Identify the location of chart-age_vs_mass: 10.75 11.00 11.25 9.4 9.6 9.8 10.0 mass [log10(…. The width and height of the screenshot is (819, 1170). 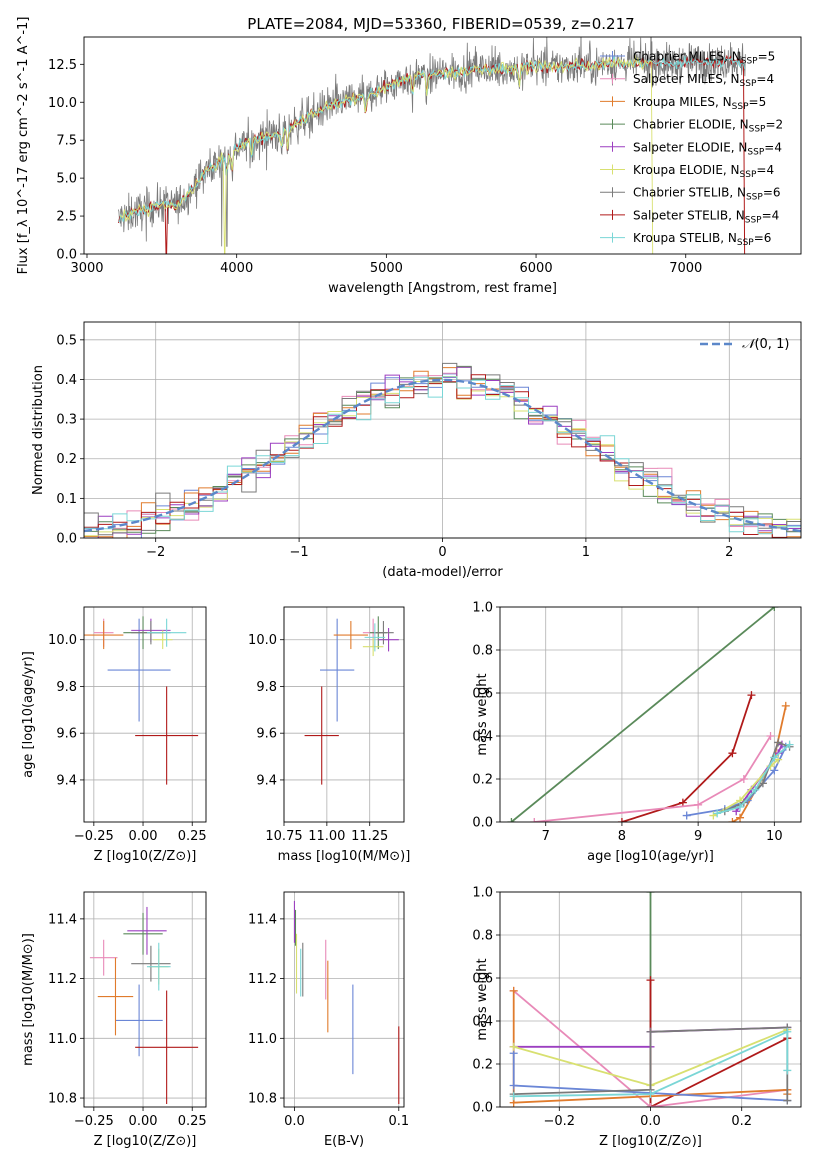
(329, 735).